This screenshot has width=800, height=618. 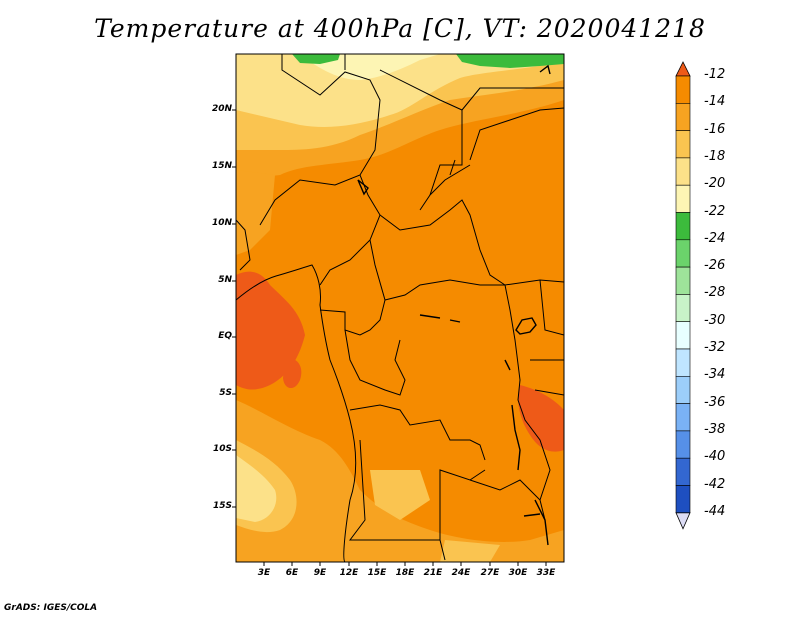 I want to click on border-zambia, so click(x=492, y=520).